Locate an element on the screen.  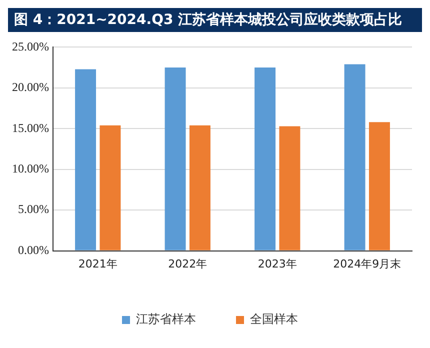
y-tick-label: 0.00% is located at coordinates (33, 249).